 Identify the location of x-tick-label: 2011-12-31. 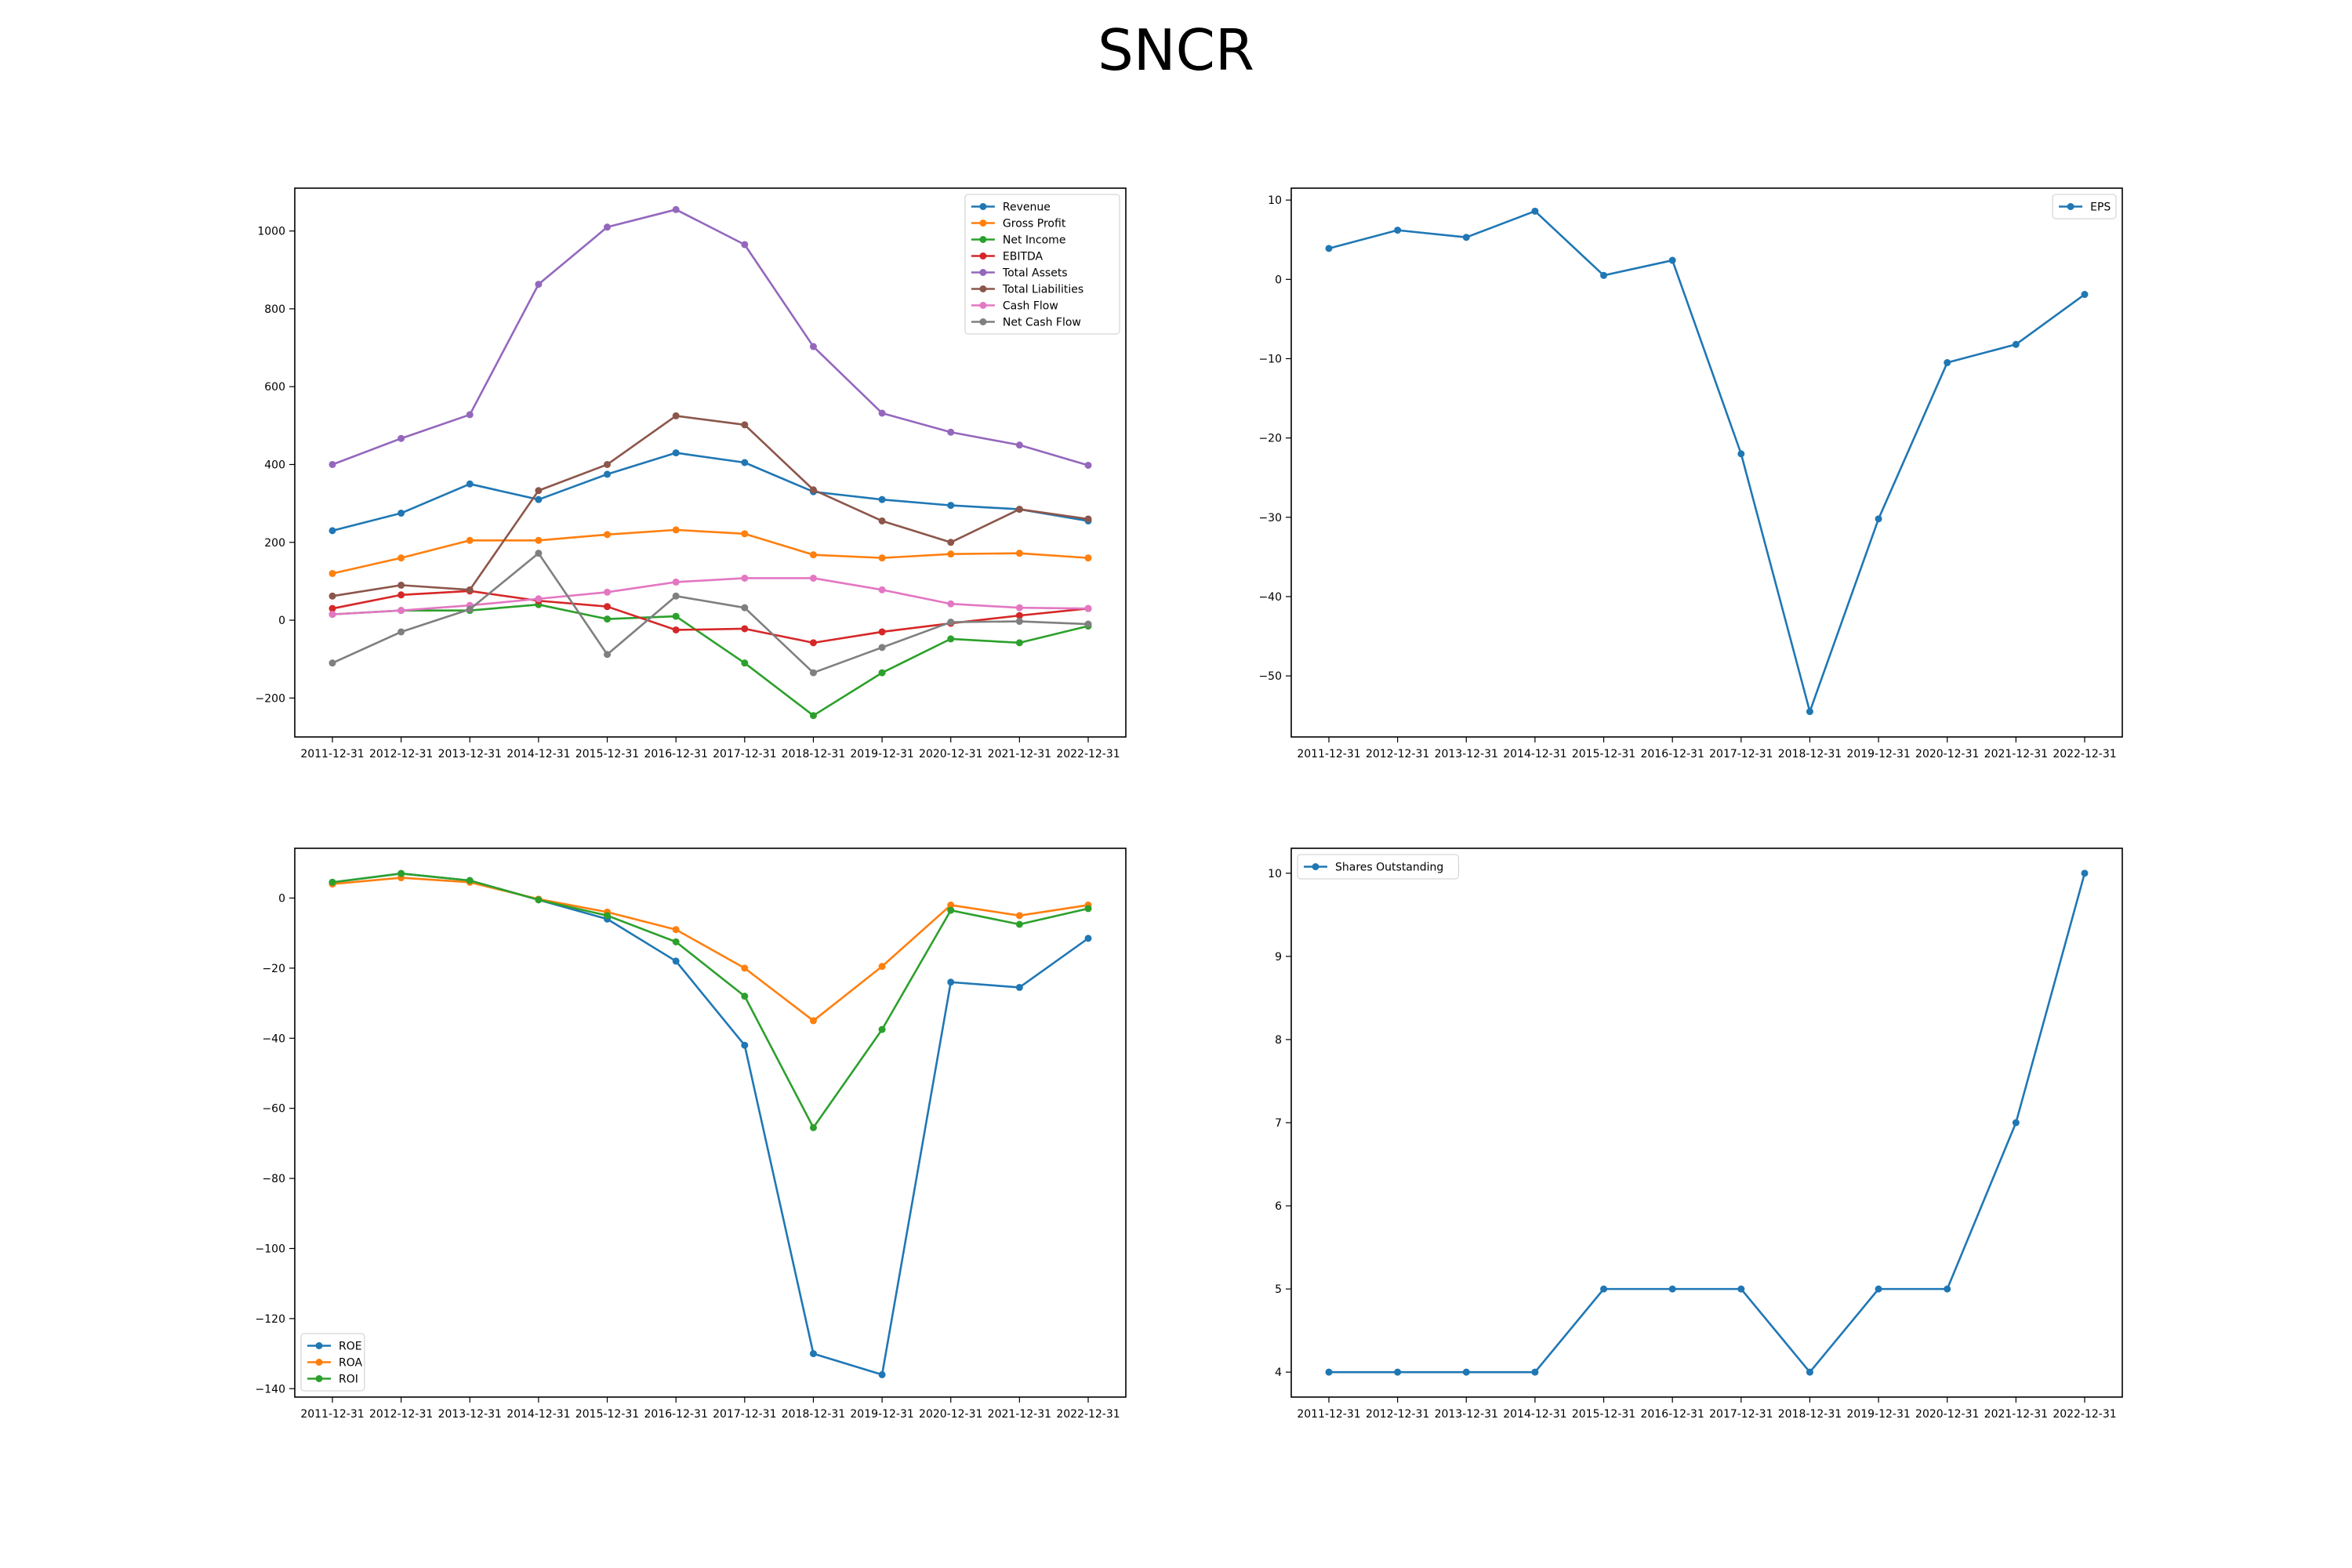
(1328, 754).